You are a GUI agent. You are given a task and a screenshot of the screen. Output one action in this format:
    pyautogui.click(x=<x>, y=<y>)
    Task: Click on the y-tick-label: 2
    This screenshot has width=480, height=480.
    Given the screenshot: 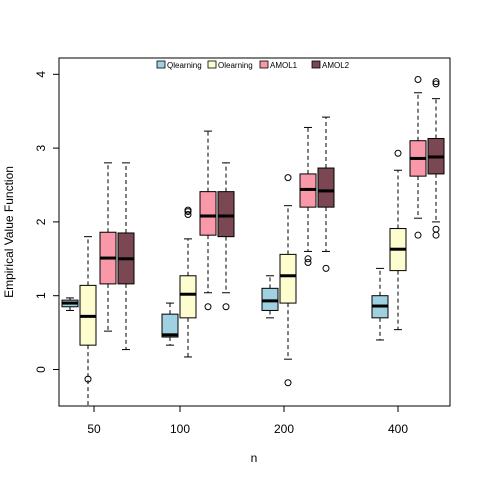 What is the action you would take?
    pyautogui.click(x=41, y=221)
    